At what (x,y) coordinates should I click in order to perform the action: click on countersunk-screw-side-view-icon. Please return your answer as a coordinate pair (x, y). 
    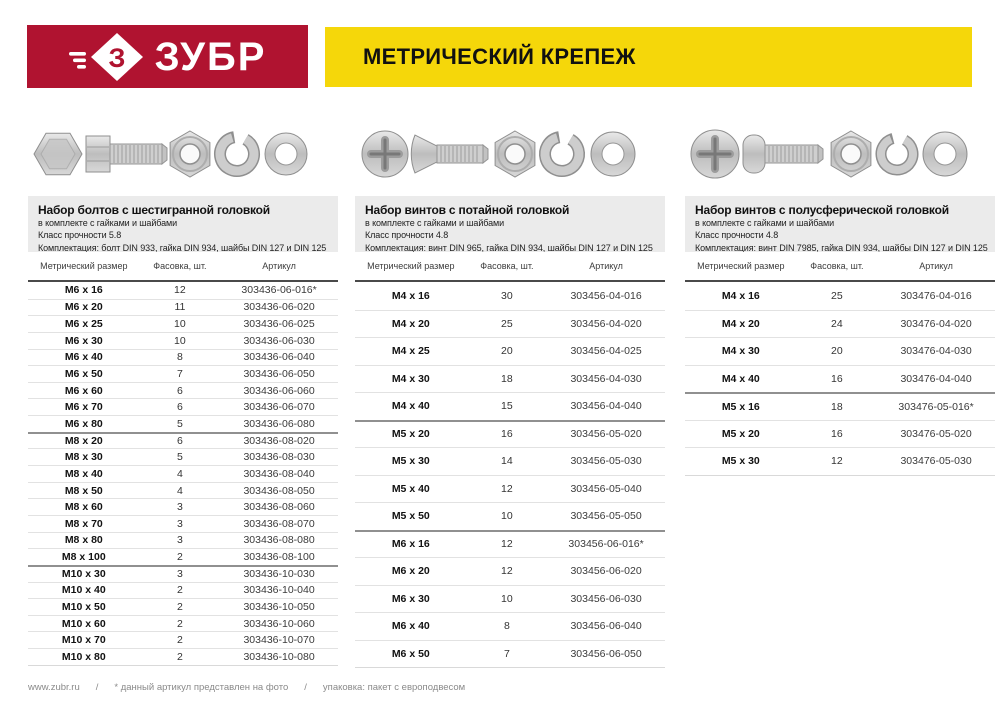
    Looking at the image, I should click on (449, 154).